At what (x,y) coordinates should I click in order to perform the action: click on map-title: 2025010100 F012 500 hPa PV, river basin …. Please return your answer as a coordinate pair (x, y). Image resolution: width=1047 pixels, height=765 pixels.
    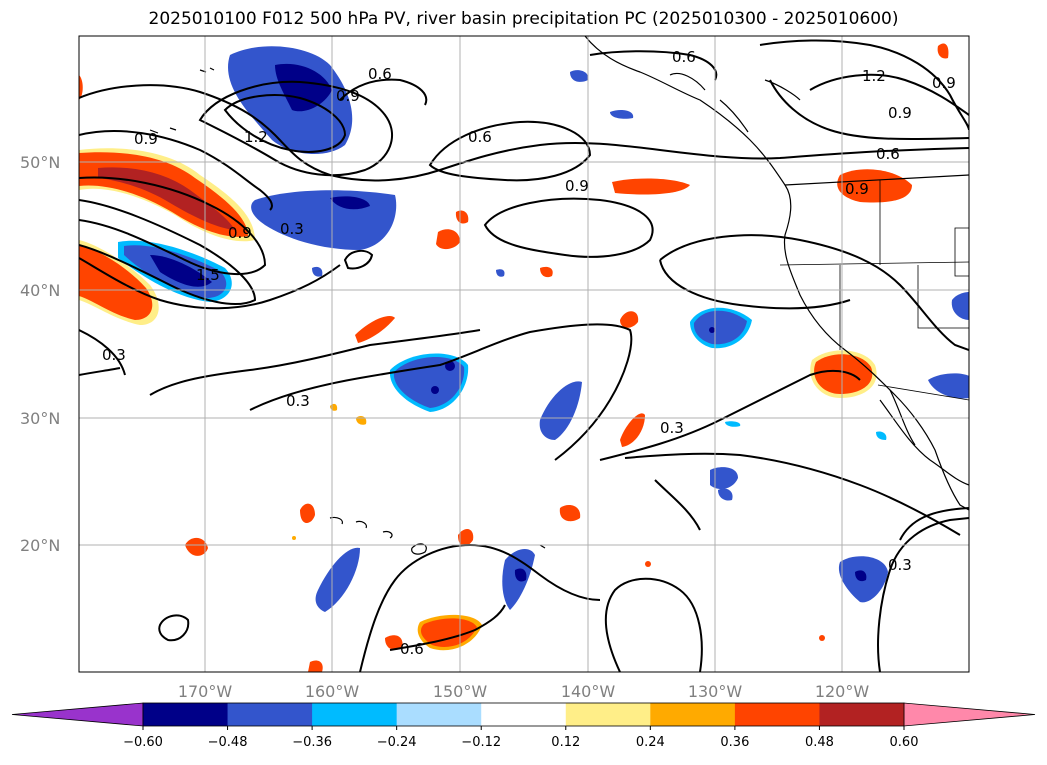
    Looking at the image, I should click on (523, 19).